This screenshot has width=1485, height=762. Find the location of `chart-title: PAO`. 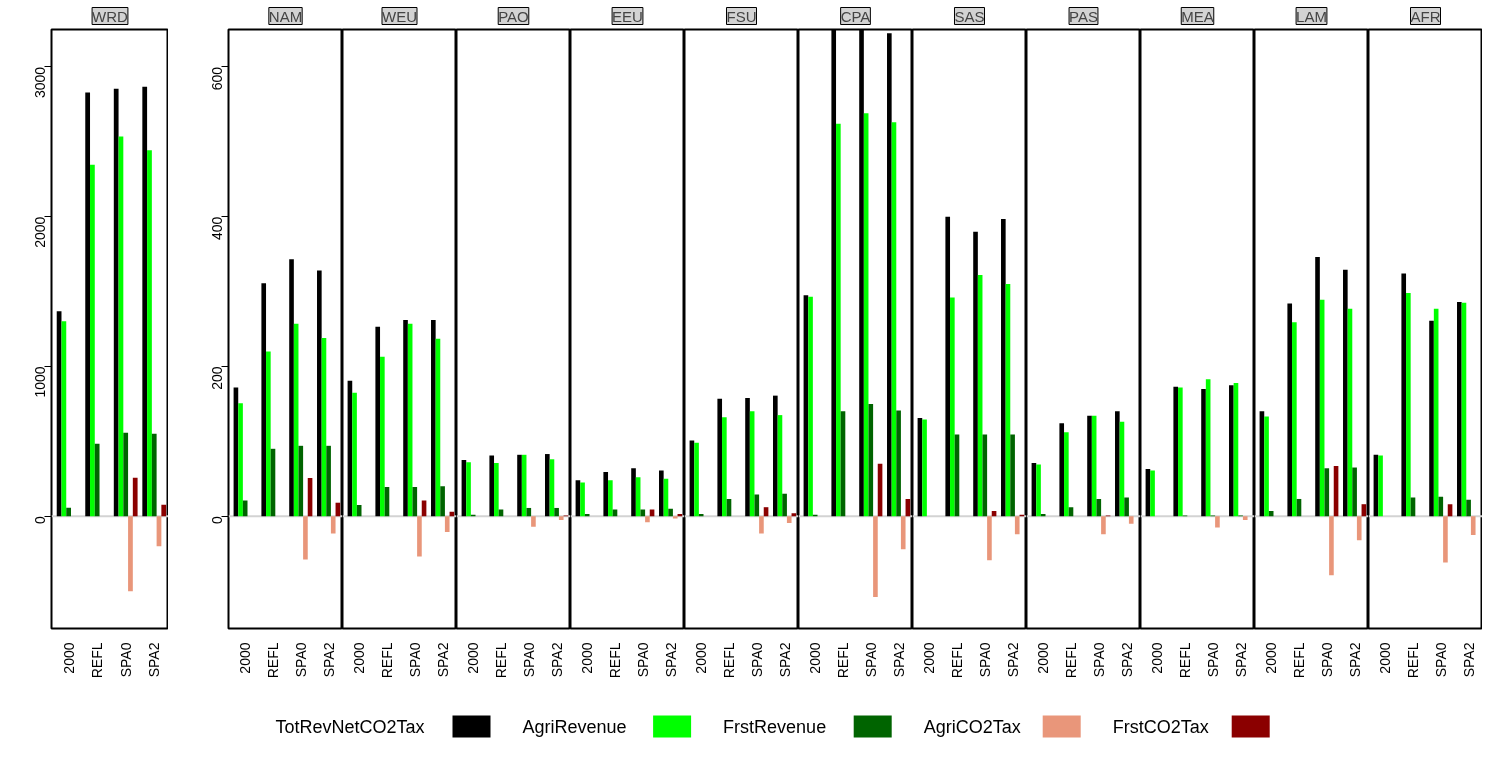

chart-title: PAO is located at coordinates (513, 16).